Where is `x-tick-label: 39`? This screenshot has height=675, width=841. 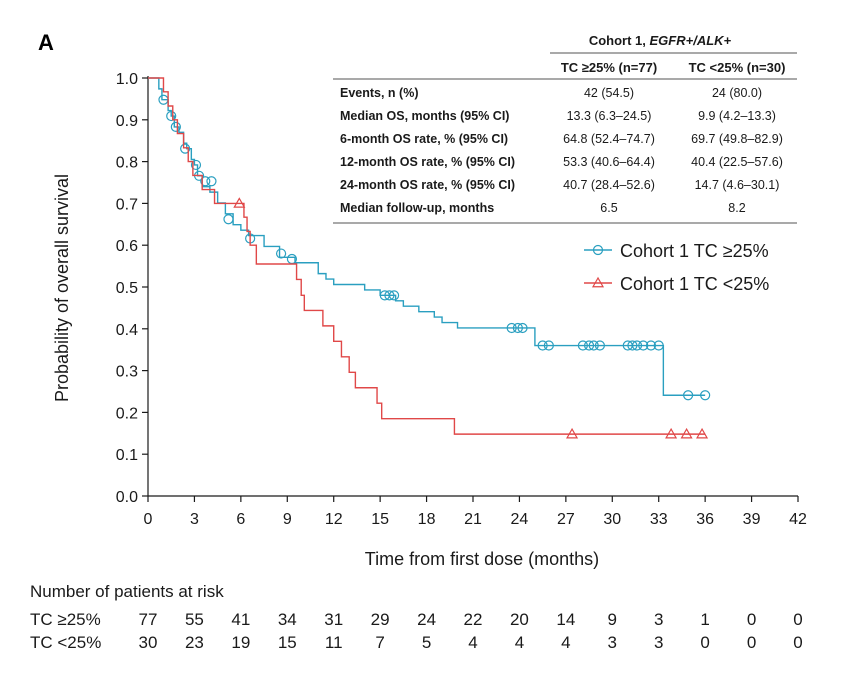 x-tick-label: 39 is located at coordinates (752, 519).